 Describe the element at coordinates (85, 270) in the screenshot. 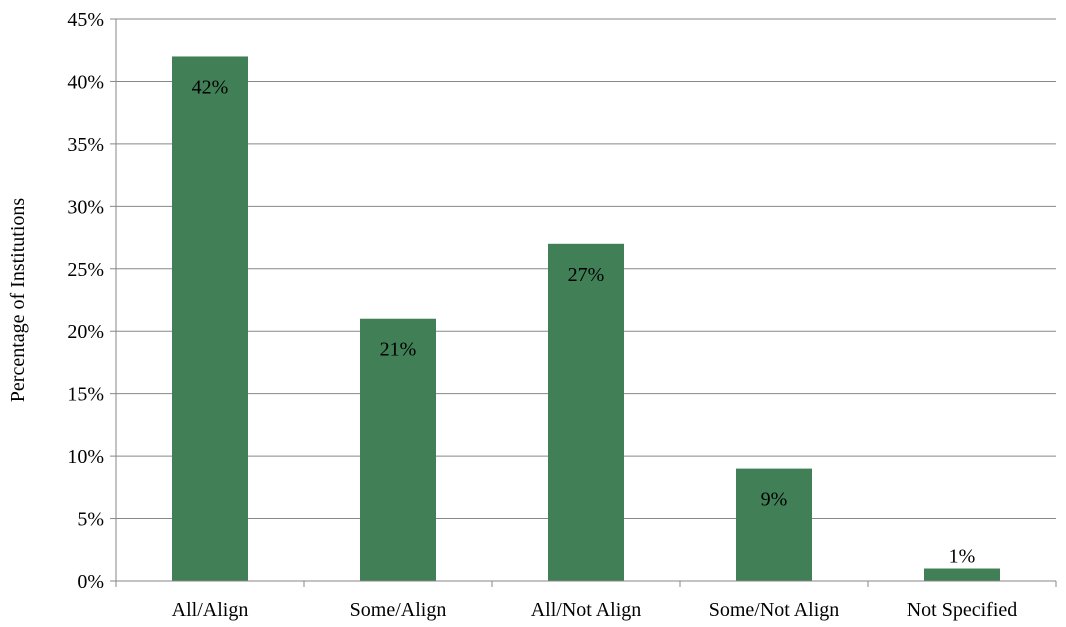

I see `y-tick-label: 25%` at that location.